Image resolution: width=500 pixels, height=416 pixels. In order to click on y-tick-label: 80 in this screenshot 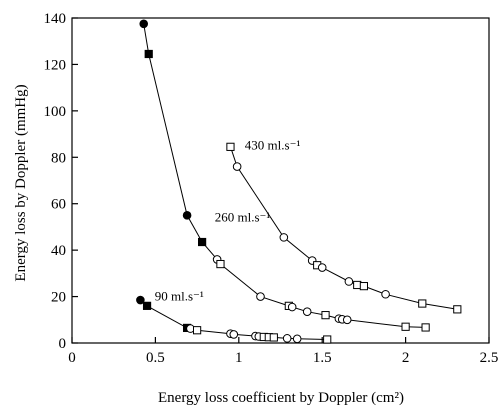, I will do `click(58, 158)`.